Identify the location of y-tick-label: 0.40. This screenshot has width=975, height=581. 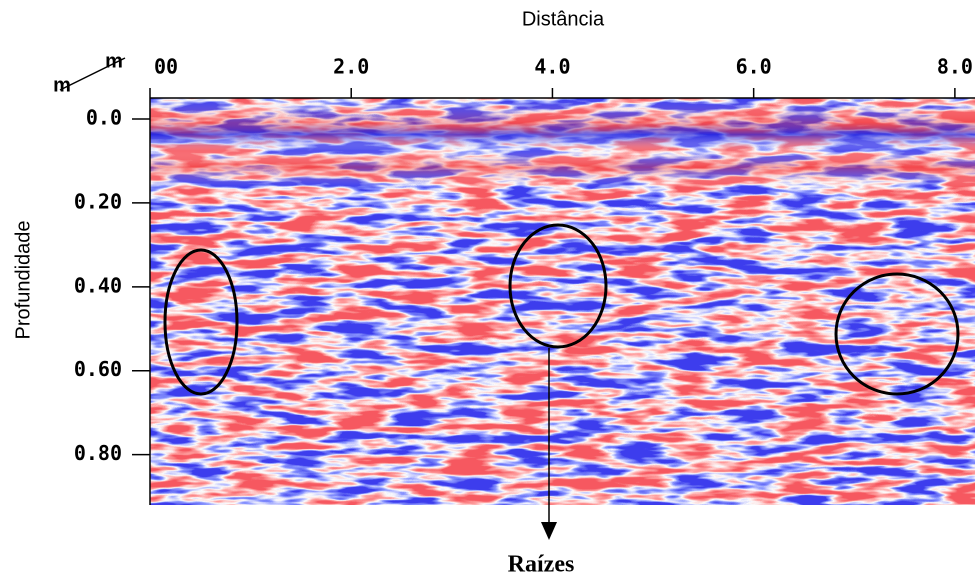
(98, 285).